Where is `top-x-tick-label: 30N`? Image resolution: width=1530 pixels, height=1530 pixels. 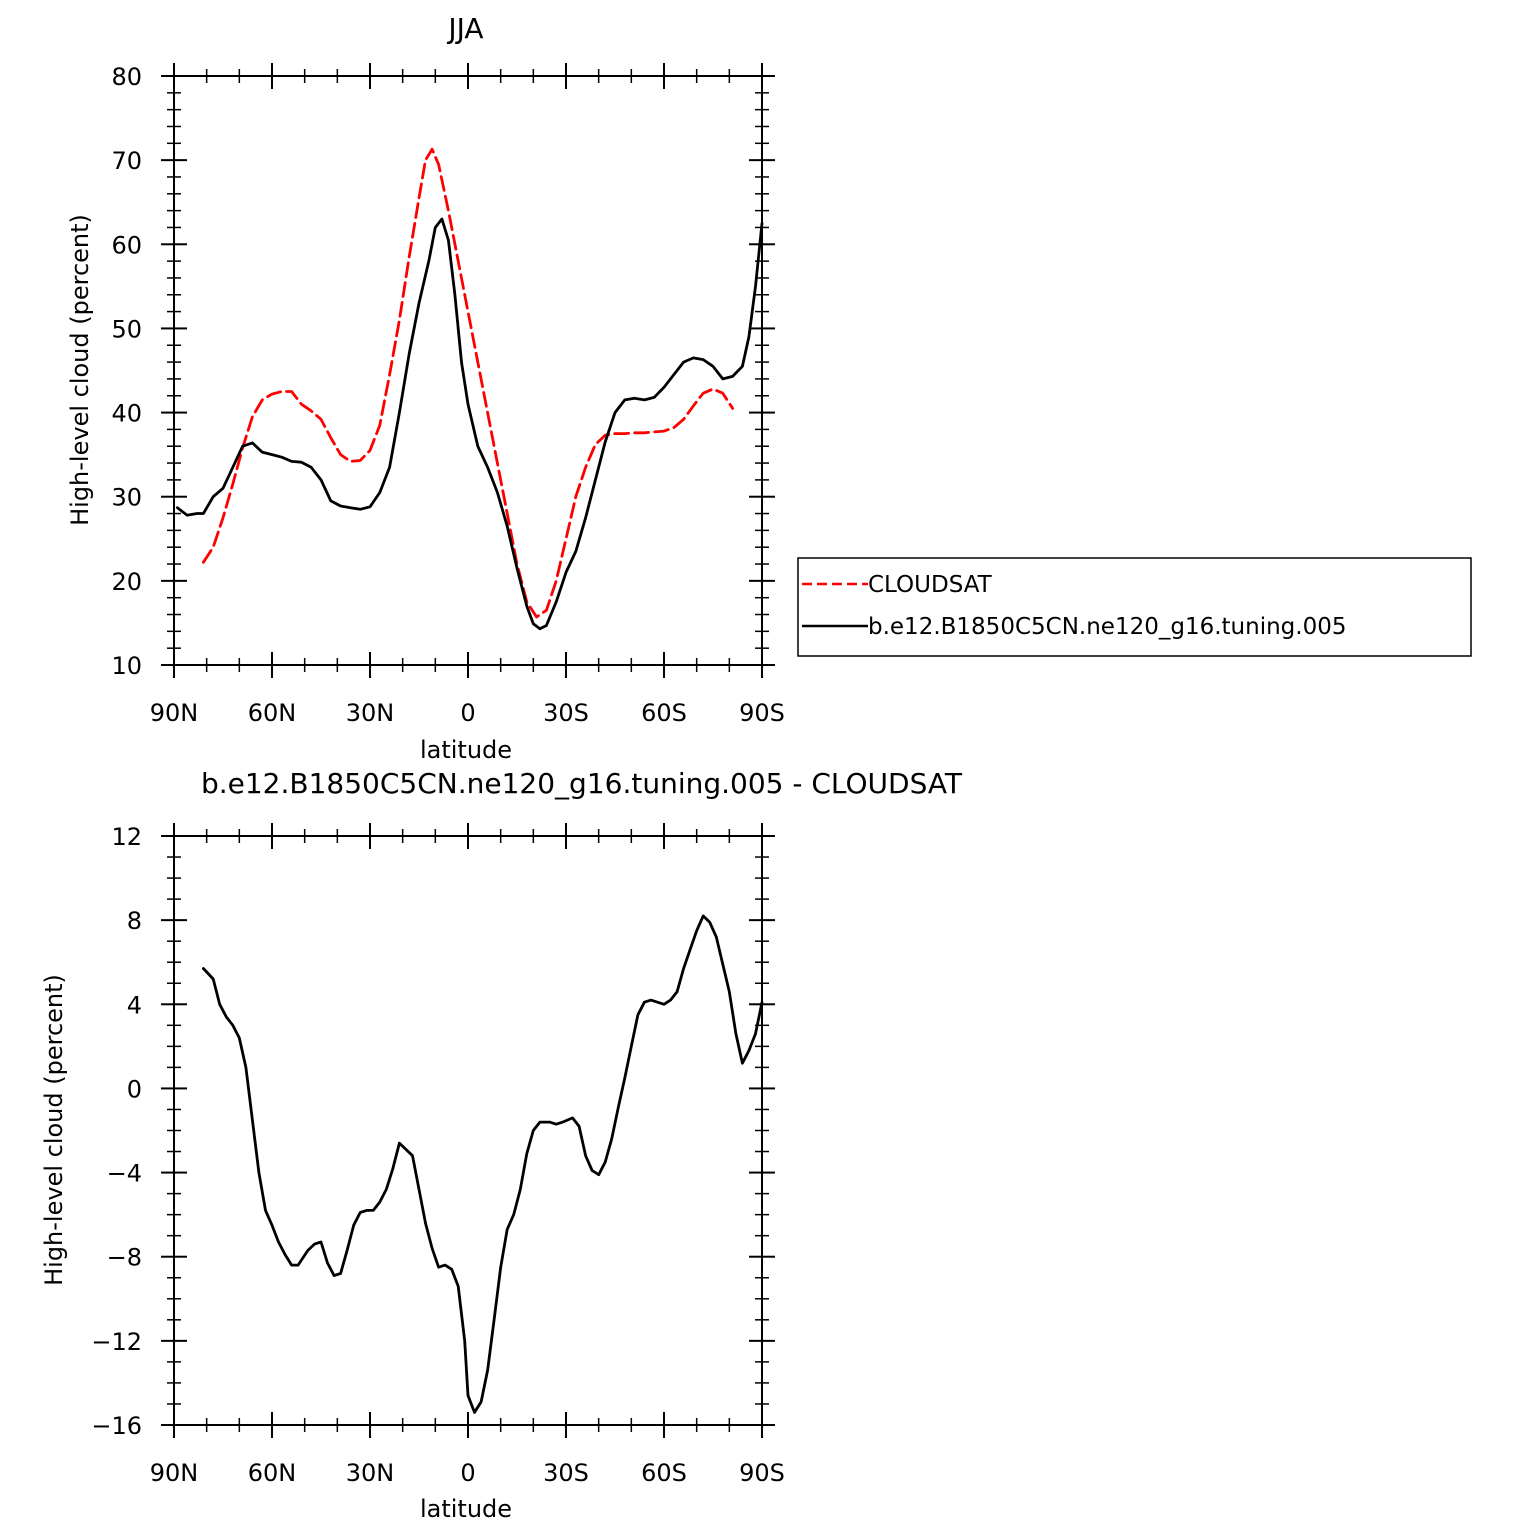 top-x-tick-label: 30N is located at coordinates (370, 713).